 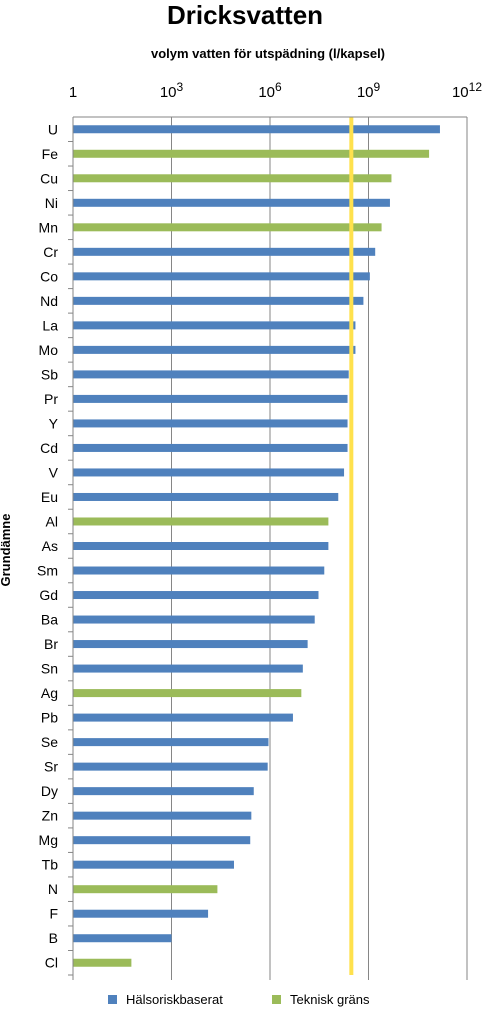 I want to click on y-tick-label: Sn, so click(x=49, y=669).